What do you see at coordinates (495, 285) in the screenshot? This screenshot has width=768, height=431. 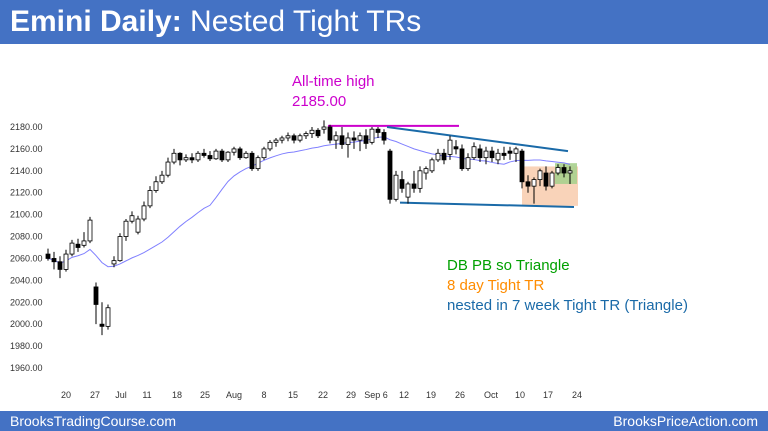 I see `tight-tr-label: 8 day Tight TR` at bounding box center [495, 285].